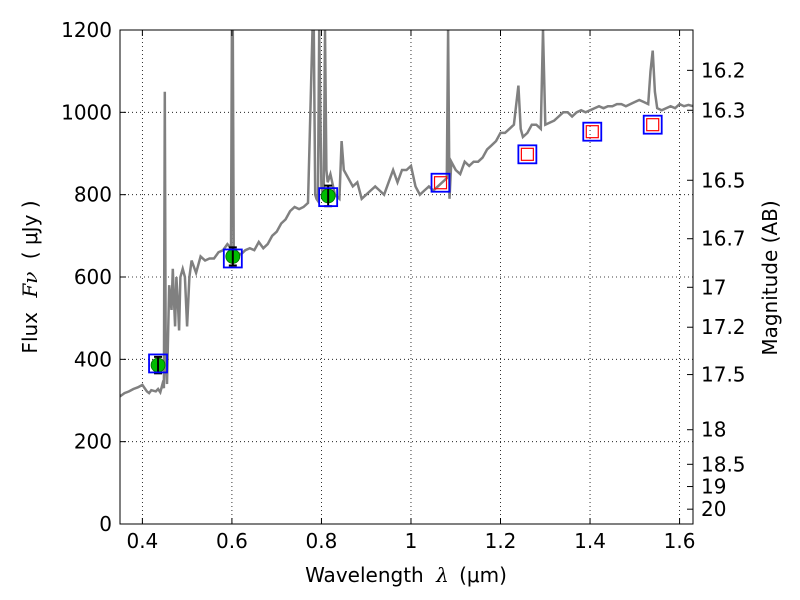  What do you see at coordinates (723, 110) in the screenshot?
I see `y2-tick-label: 16.3` at bounding box center [723, 110].